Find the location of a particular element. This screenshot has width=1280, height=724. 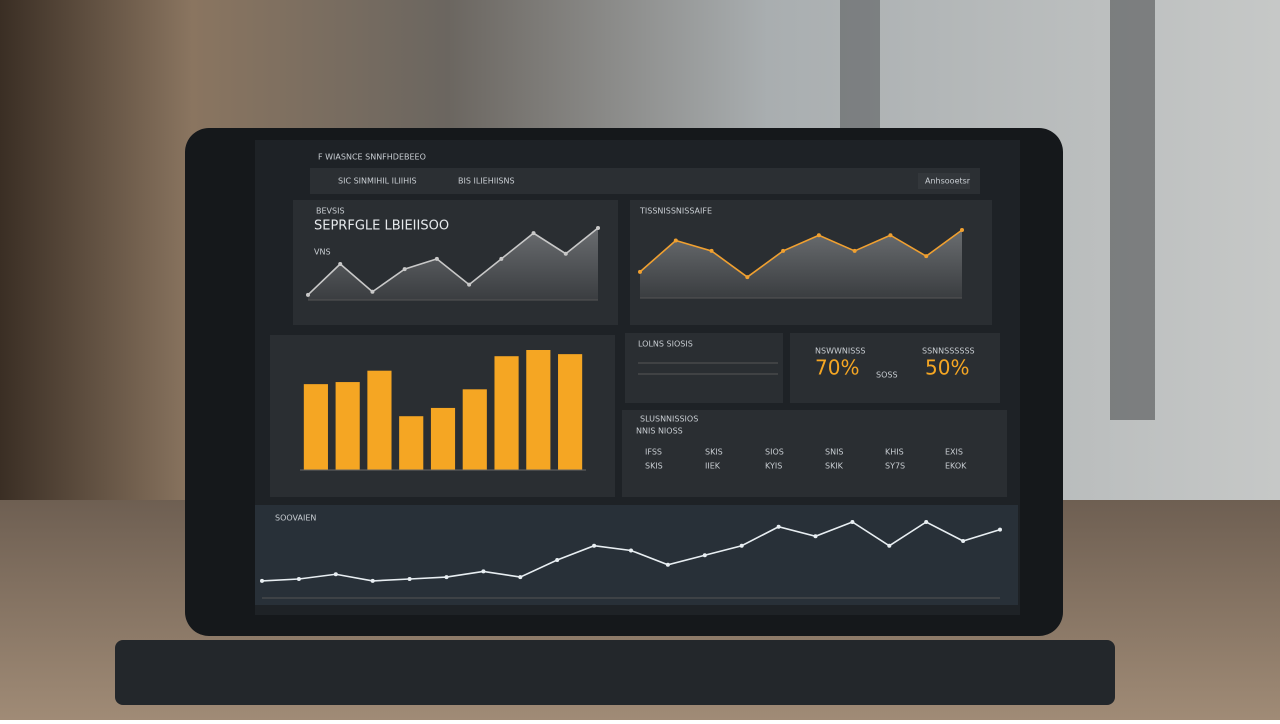

table-cell: SY7S is located at coordinates (895, 466).